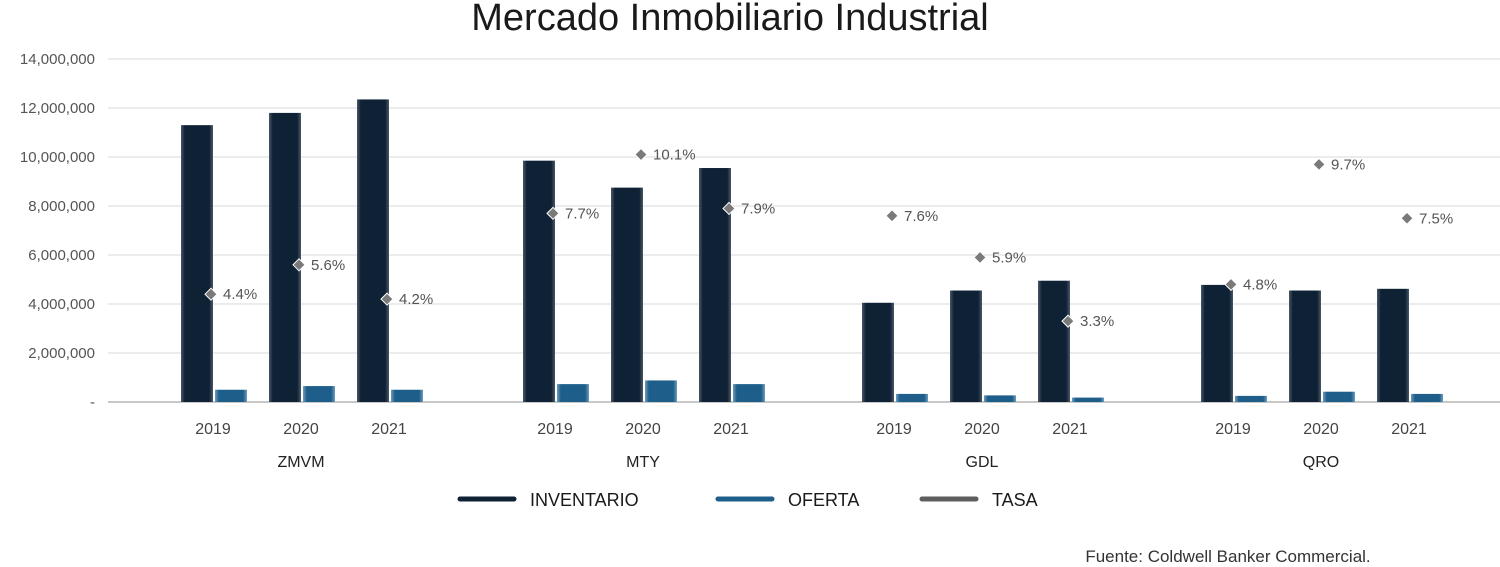 The width and height of the screenshot is (1500, 567). What do you see at coordinates (300, 462) in the screenshot?
I see `x-group-label: ZMVM` at bounding box center [300, 462].